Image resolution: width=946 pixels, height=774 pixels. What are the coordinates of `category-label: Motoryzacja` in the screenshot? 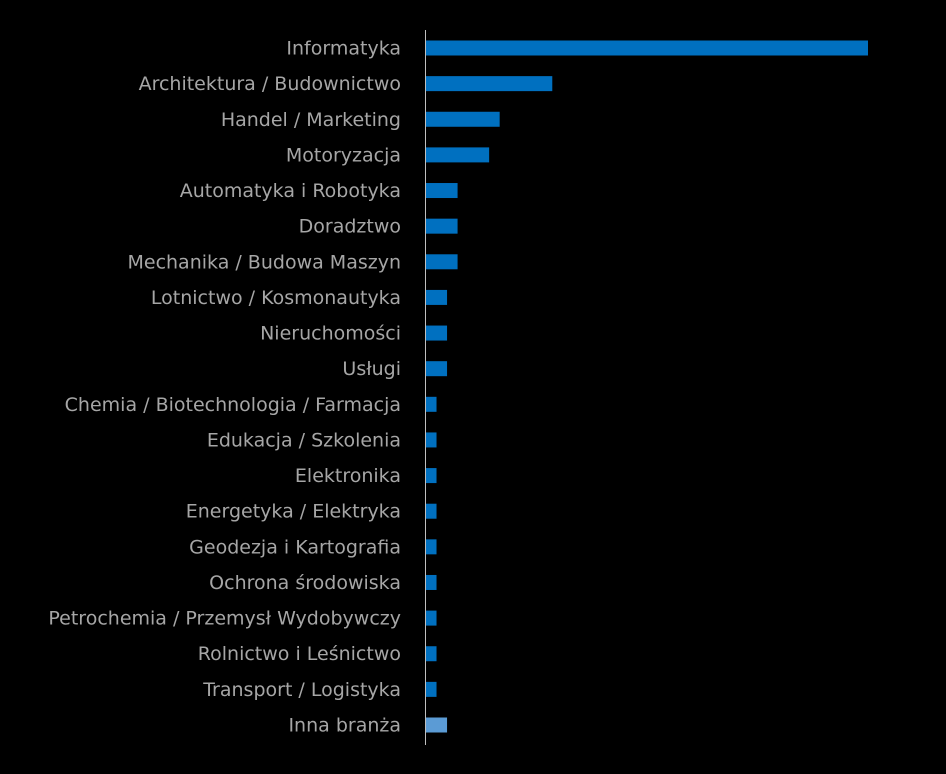 It's located at (343, 155).